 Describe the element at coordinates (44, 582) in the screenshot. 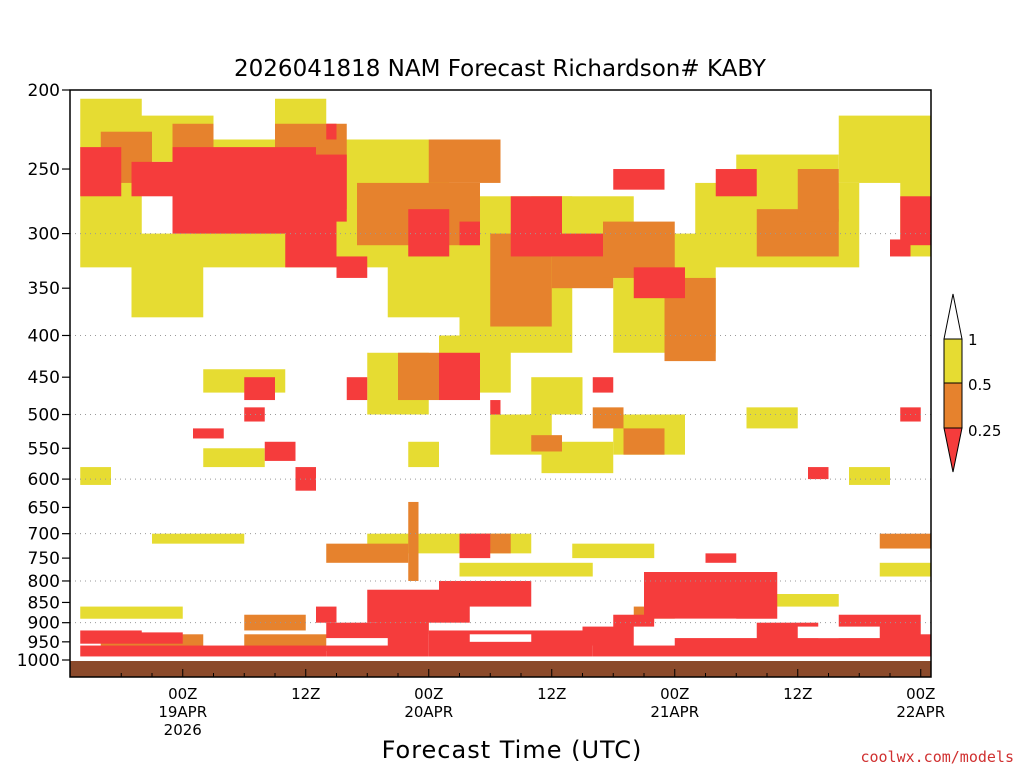

I see `y-tick-label: 800` at that location.